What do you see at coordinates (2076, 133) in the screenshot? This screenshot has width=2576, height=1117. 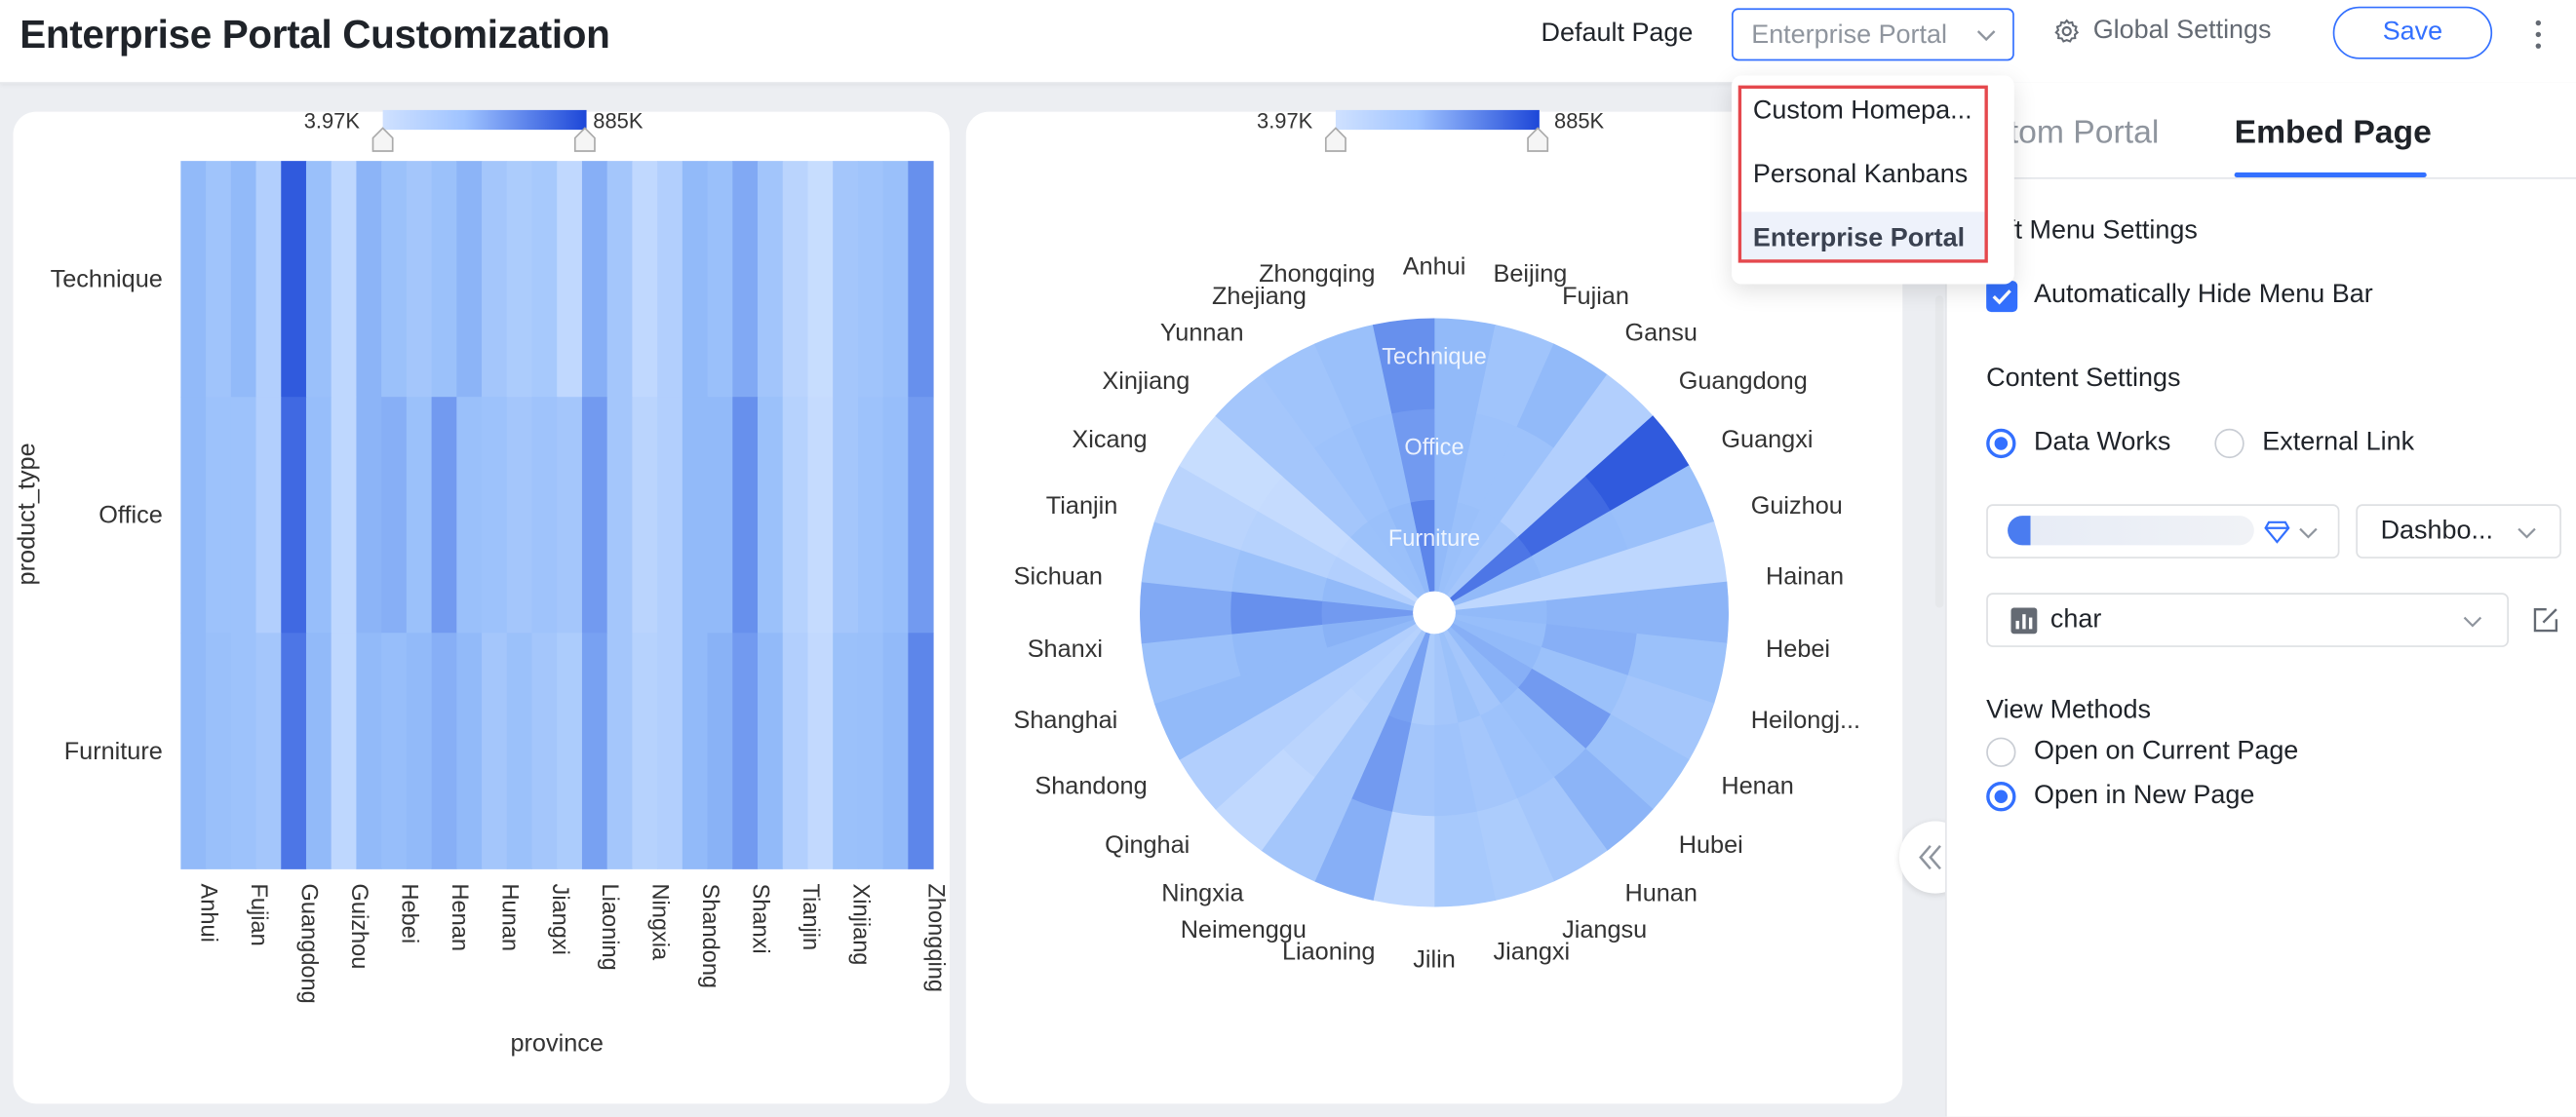 I see `tab-custom-portal: stom Portal` at bounding box center [2076, 133].